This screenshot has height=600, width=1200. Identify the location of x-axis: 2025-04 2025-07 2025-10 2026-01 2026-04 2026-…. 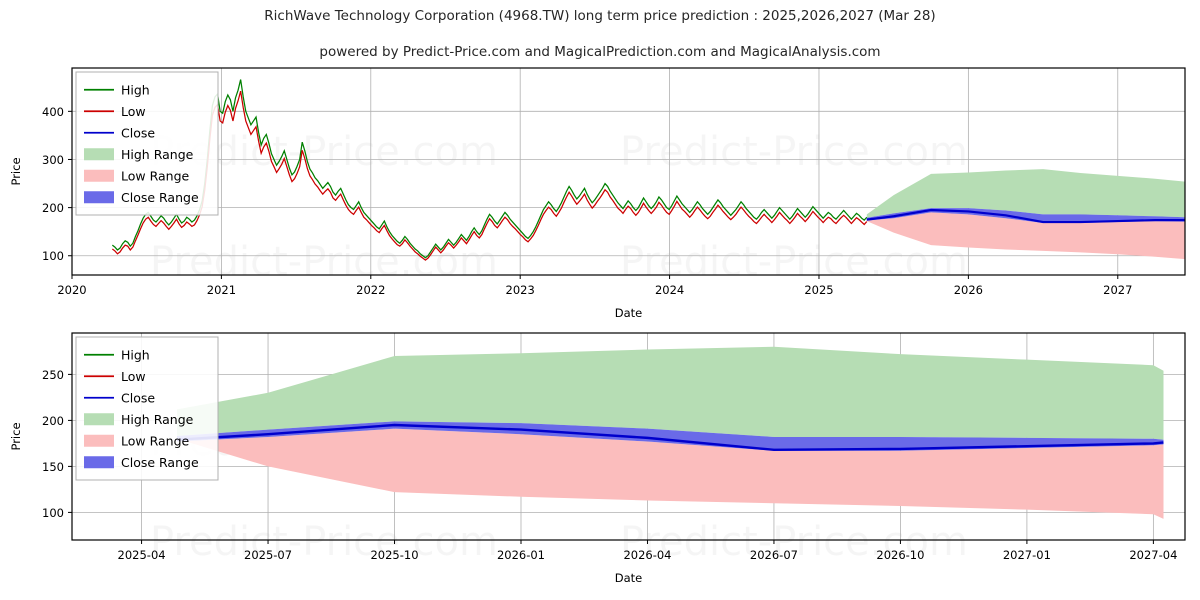
(647, 551).